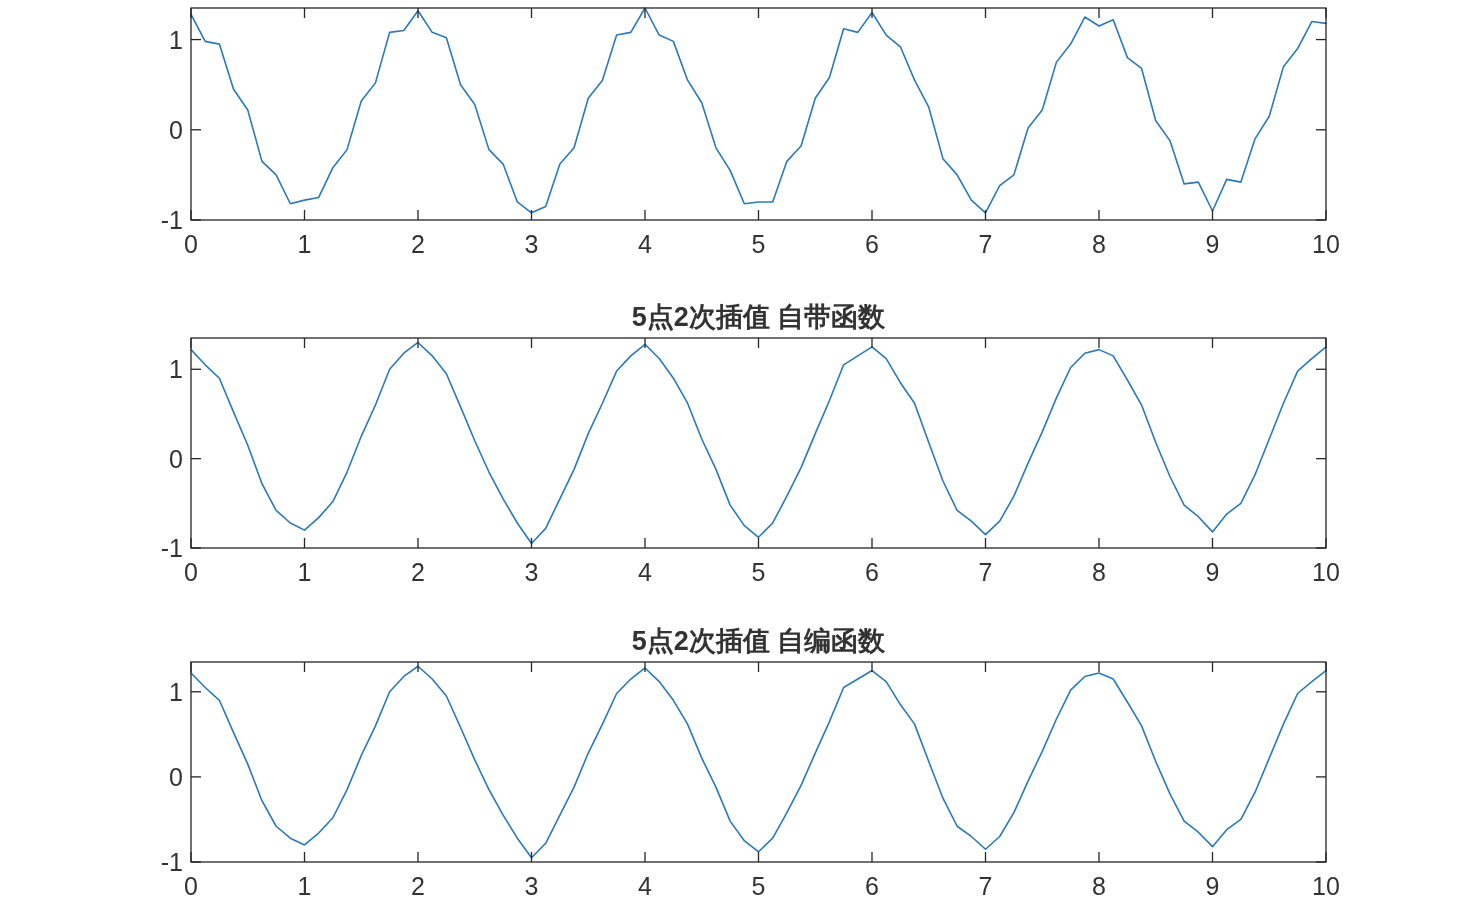 This screenshot has height=915, width=1464. Describe the element at coordinates (759, 317) in the screenshot. I see `chart-title: 5点2次插值 自带函数` at that location.